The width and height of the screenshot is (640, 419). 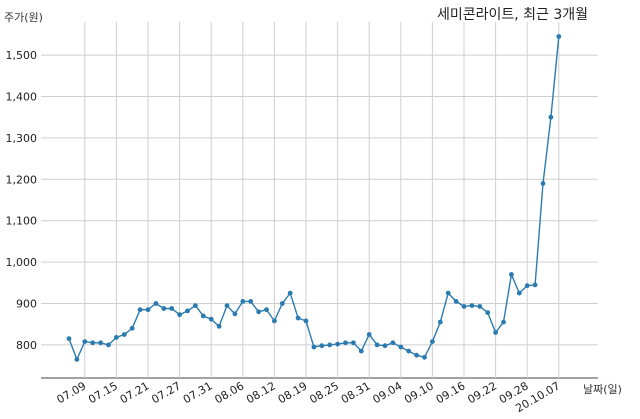 What do you see at coordinates (602, 389) in the screenshot?
I see `x-axis-label: 날짜(일)` at bounding box center [602, 389].